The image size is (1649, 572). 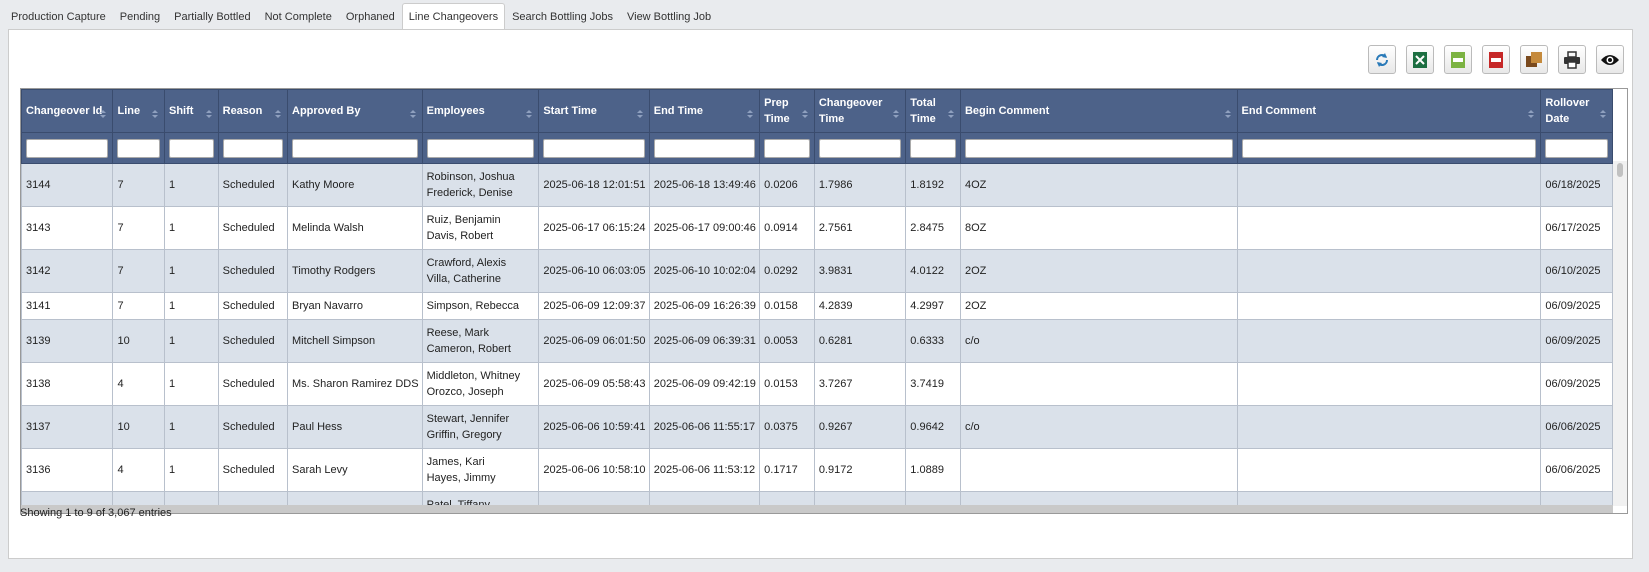 I want to click on tab: View Bottling Job, so click(x=669, y=17).